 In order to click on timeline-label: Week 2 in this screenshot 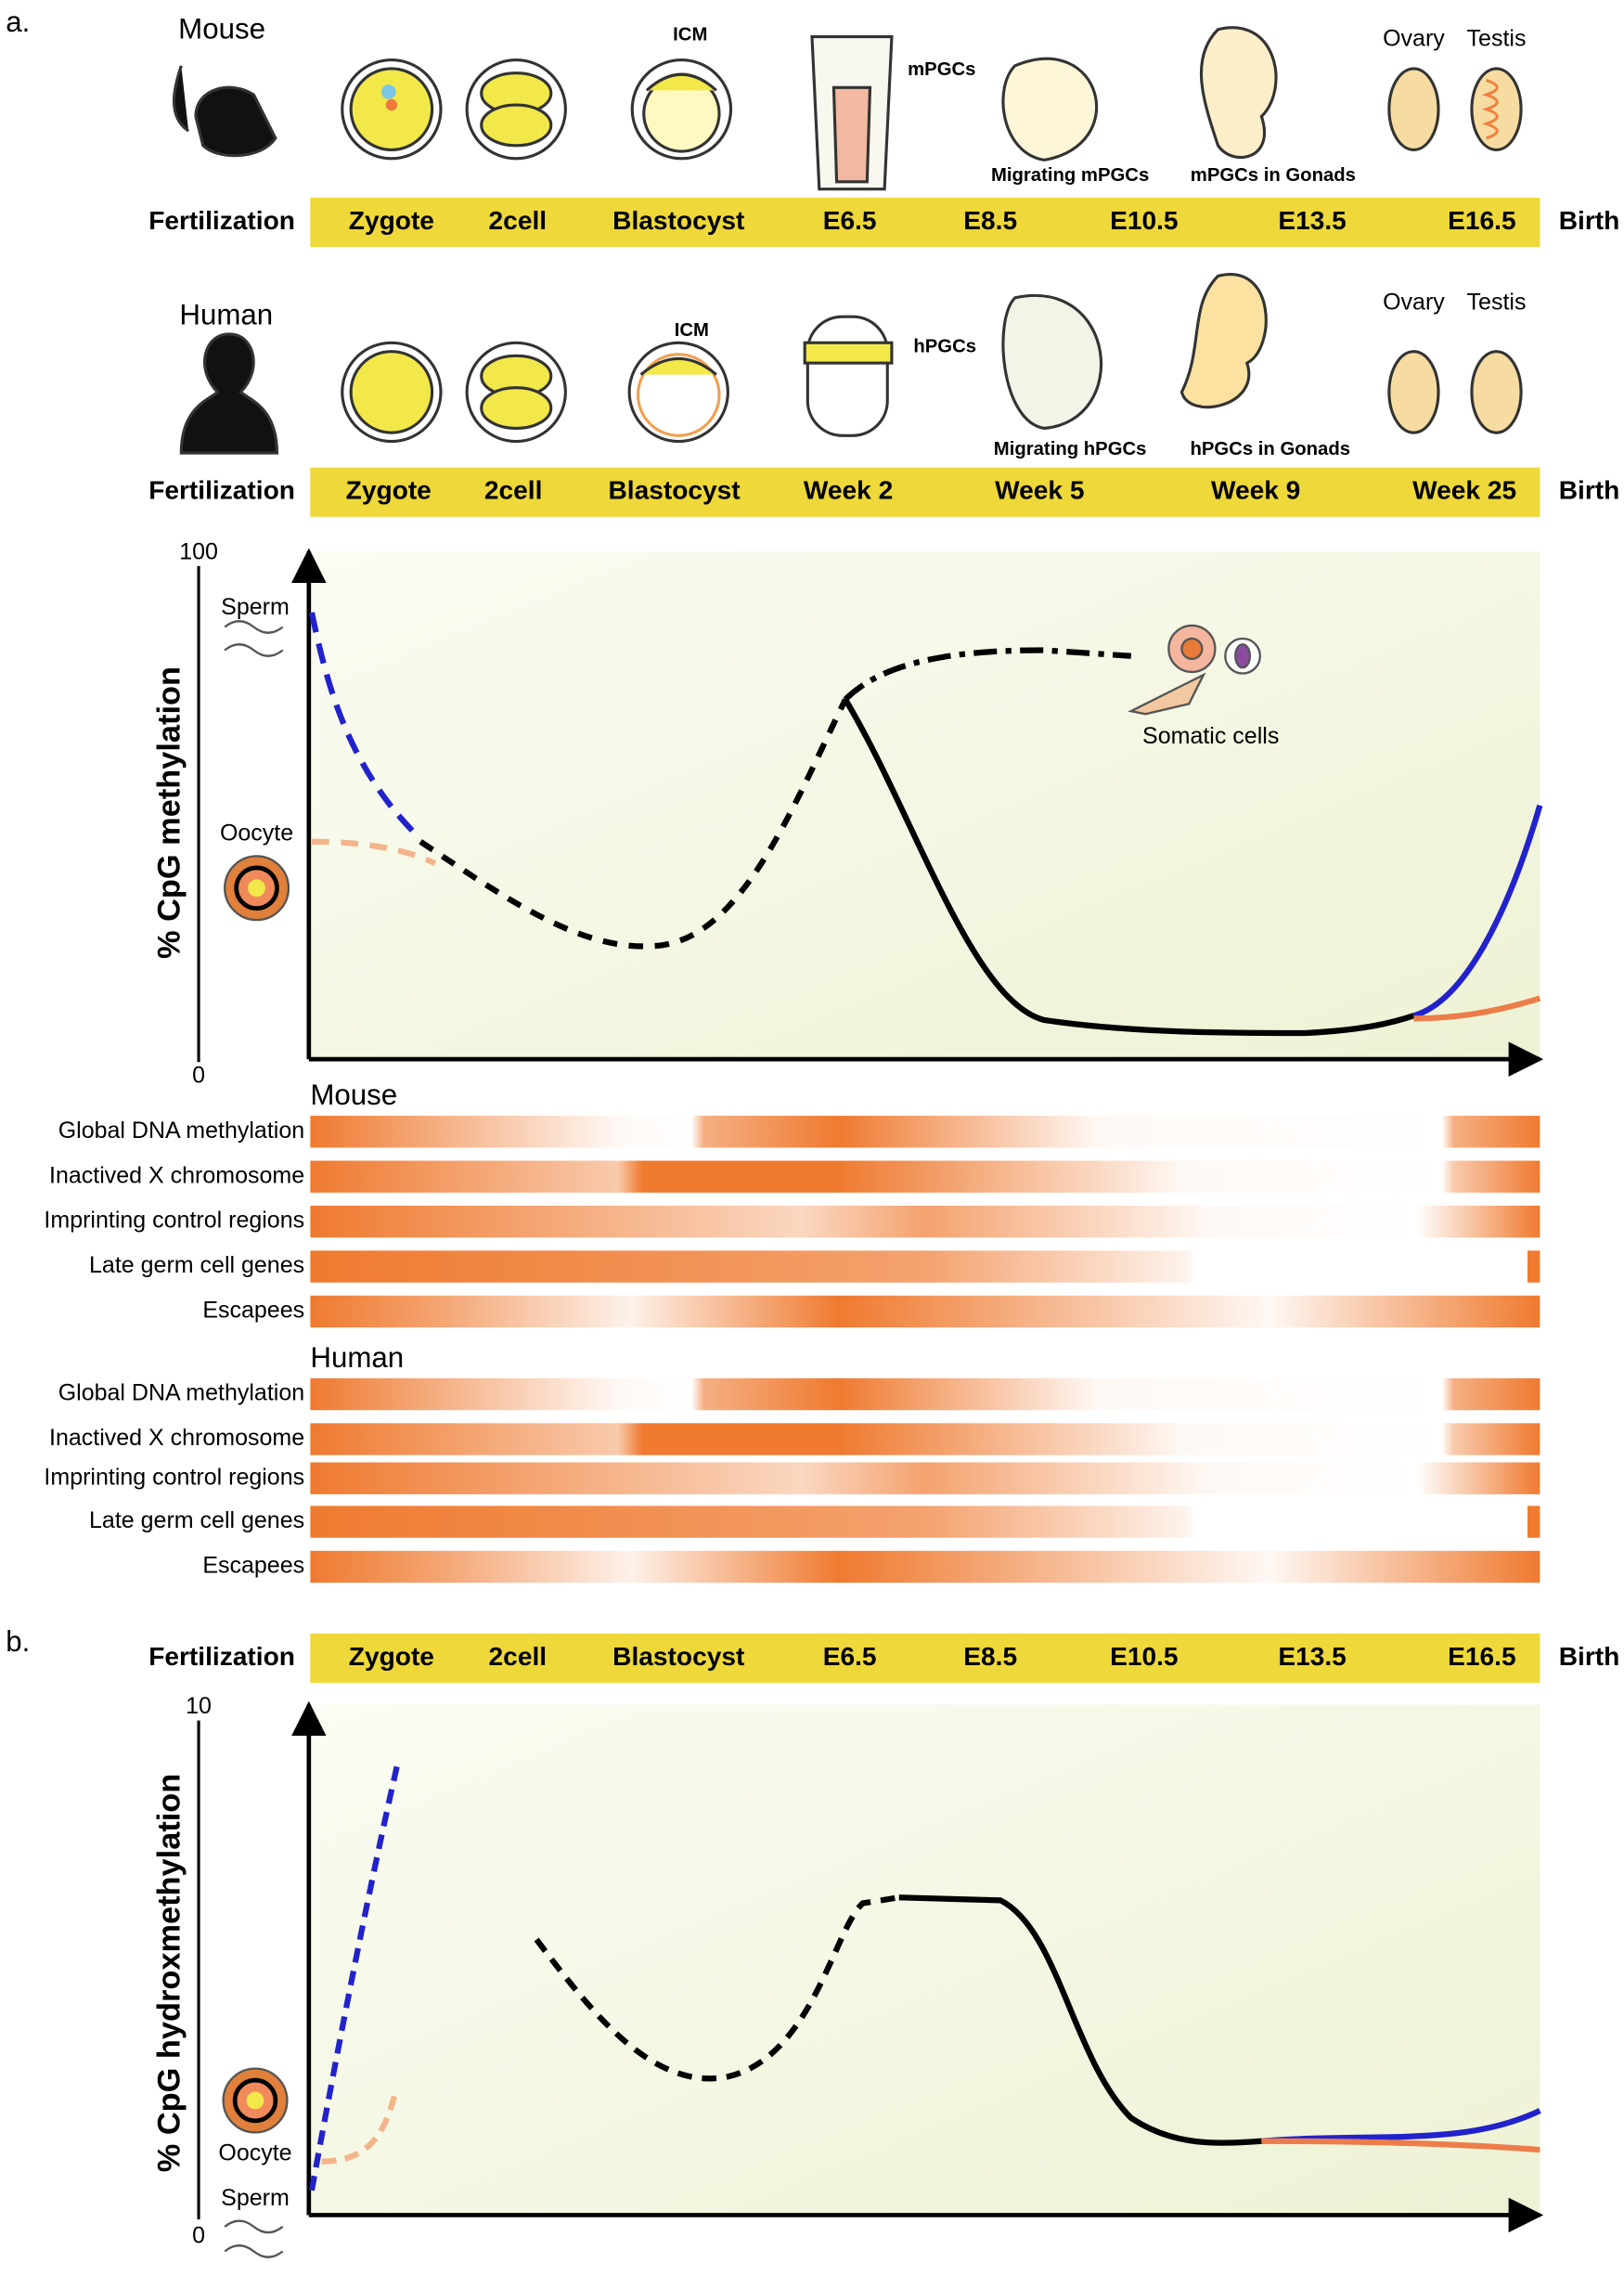, I will do `click(849, 490)`.